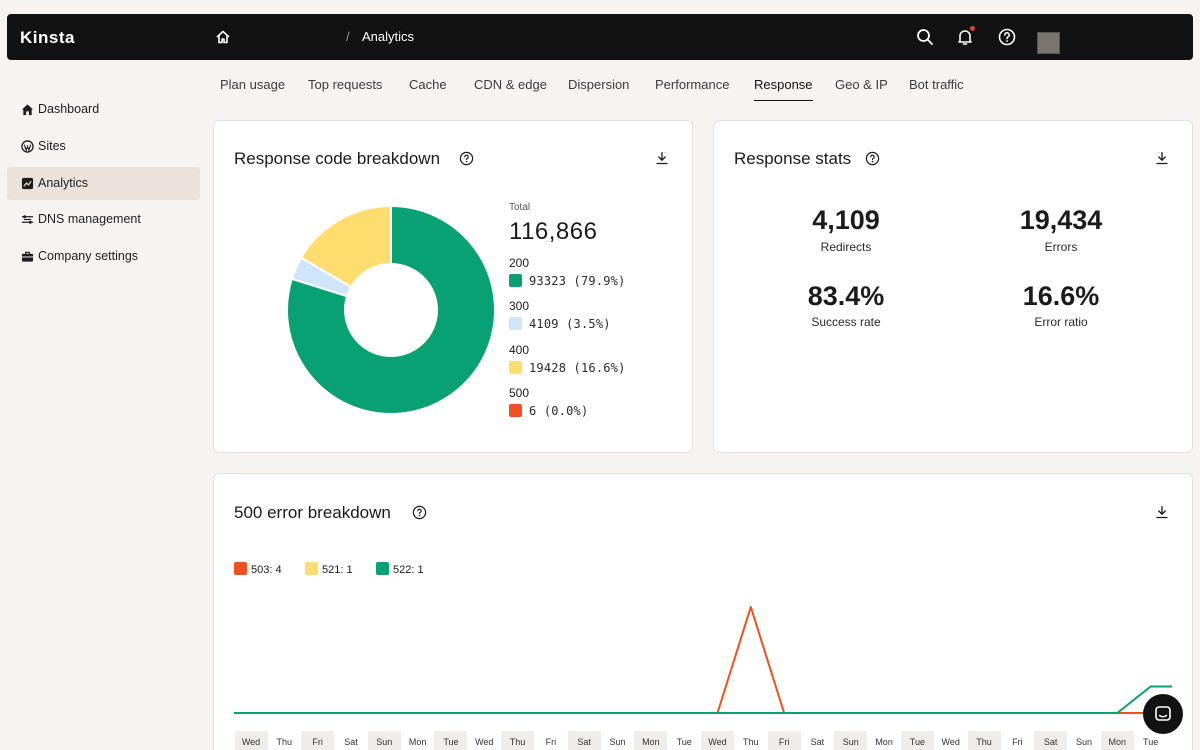 The height and width of the screenshot is (750, 1200). I want to click on legend-item-503: 503: 4, so click(258, 569).